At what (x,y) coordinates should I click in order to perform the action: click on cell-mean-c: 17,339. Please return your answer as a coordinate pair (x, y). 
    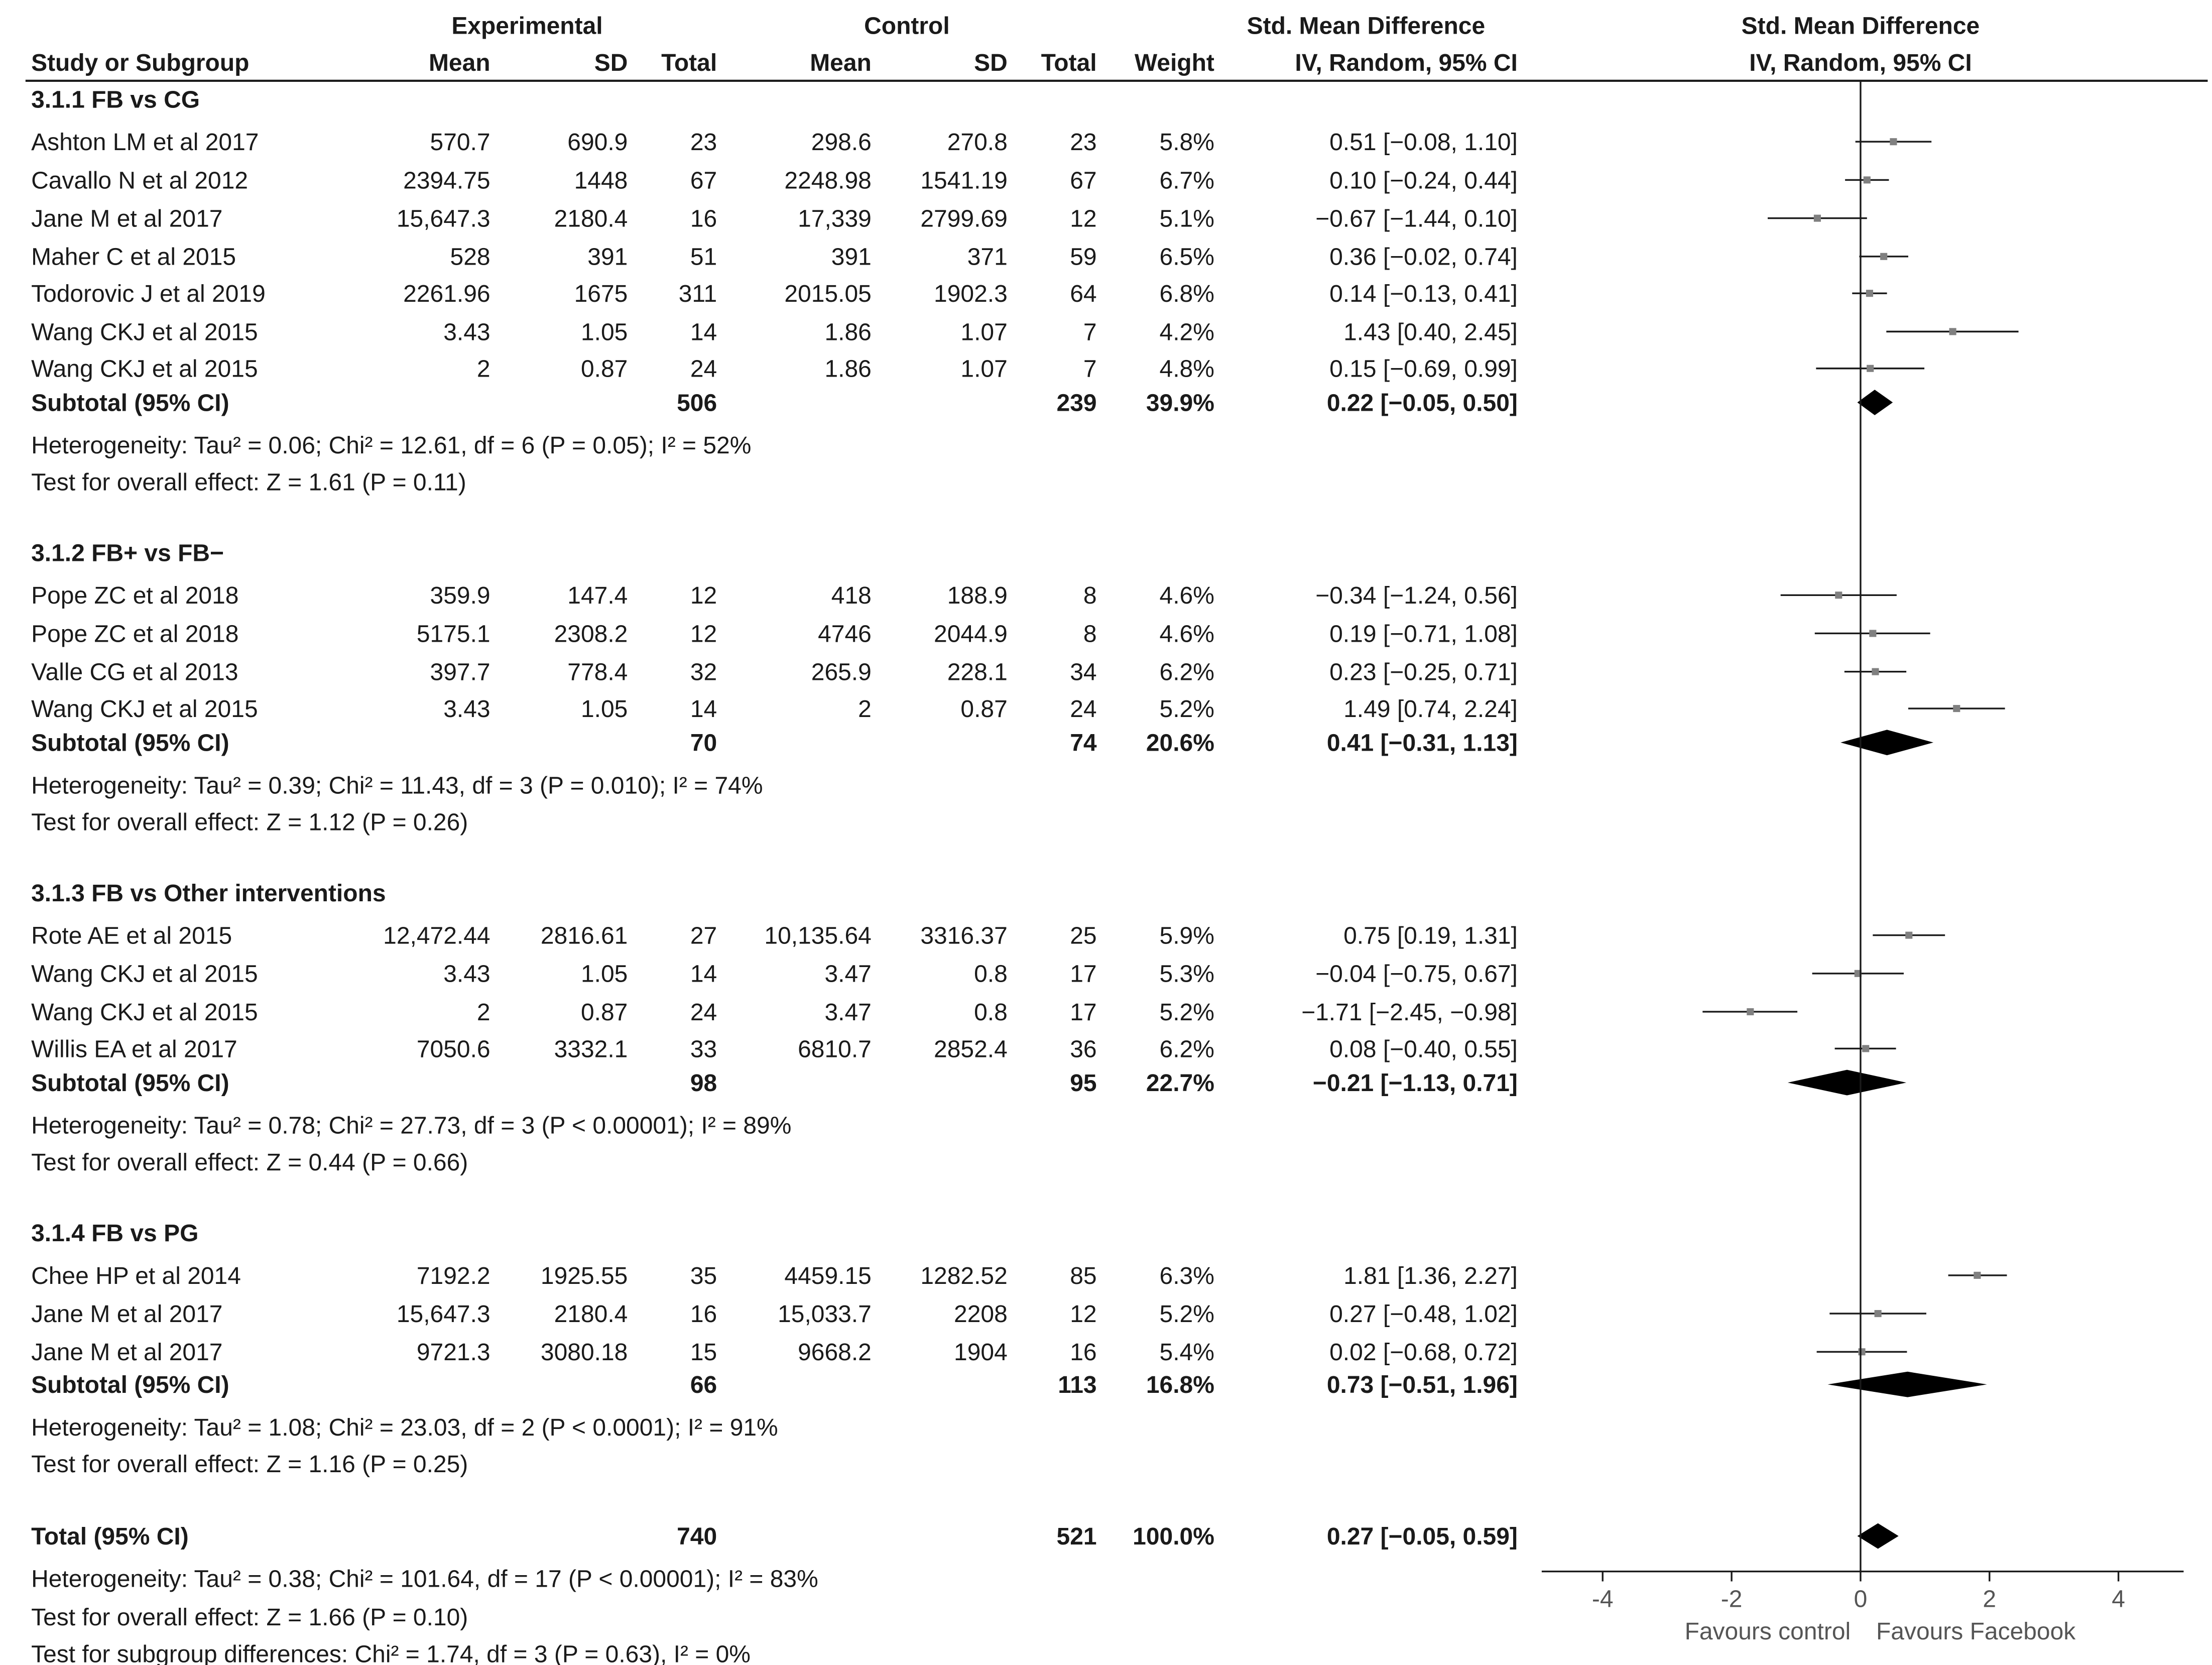
    Looking at the image, I should click on (835, 219).